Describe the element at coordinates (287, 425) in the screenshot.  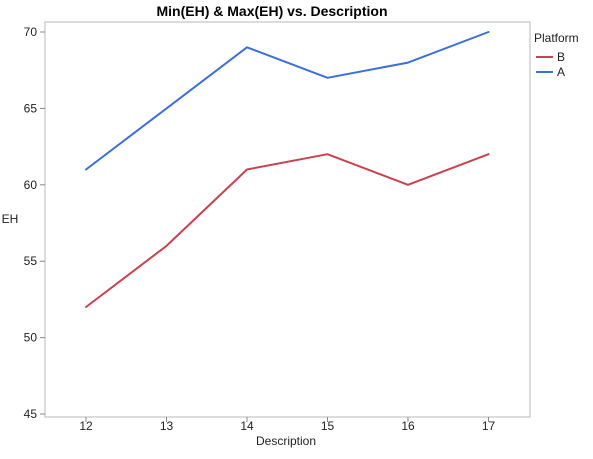
I see `x-axis: 12 13 14 15 16 17` at that location.